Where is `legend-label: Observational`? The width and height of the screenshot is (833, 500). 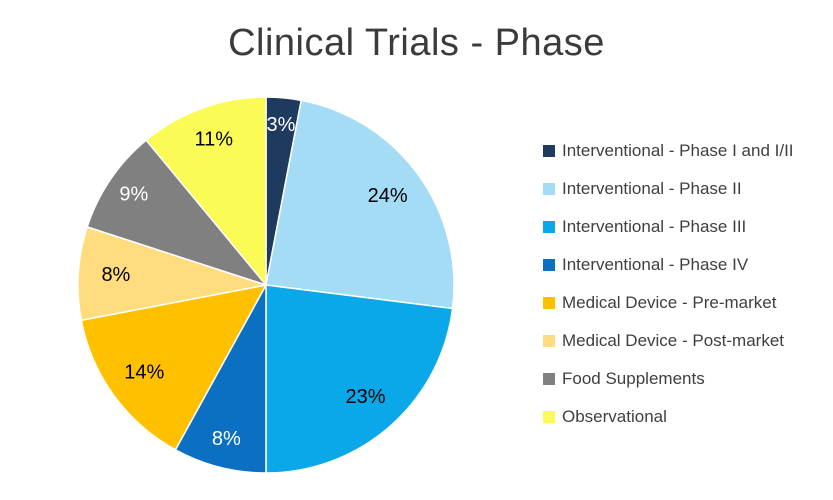
legend-label: Observational is located at coordinates (614, 416).